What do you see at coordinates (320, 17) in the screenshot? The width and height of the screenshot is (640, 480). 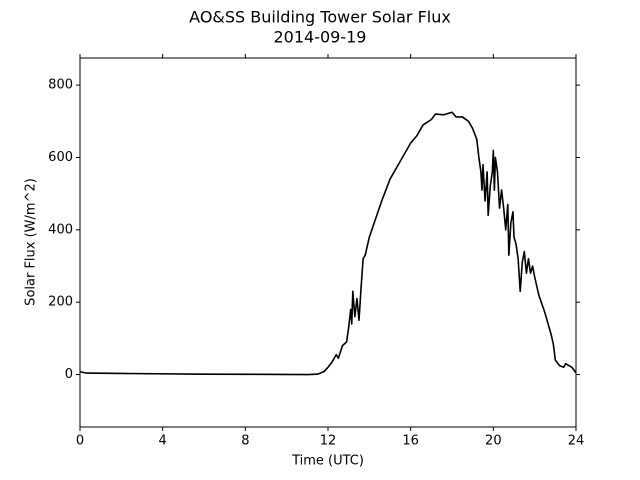 I see `chart-title: AO&SS Building Tower Solar Flux` at bounding box center [320, 17].